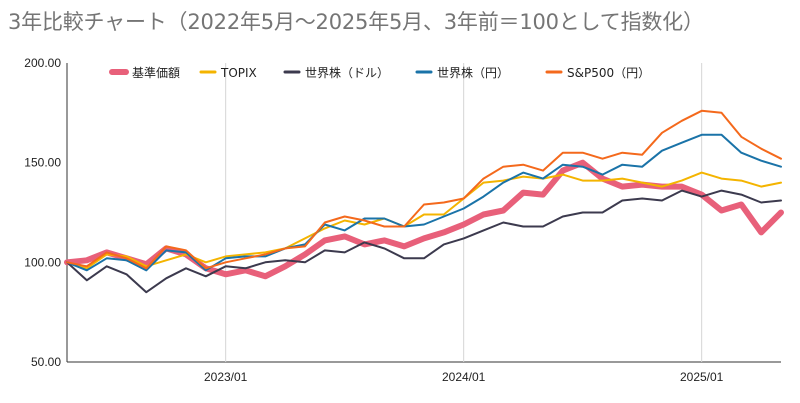  Describe the element at coordinates (356, 22) in the screenshot. I see `chart-title: 3年比較チャート（2022年5月〜2025年5月、3年前＝100として指数化）` at that location.